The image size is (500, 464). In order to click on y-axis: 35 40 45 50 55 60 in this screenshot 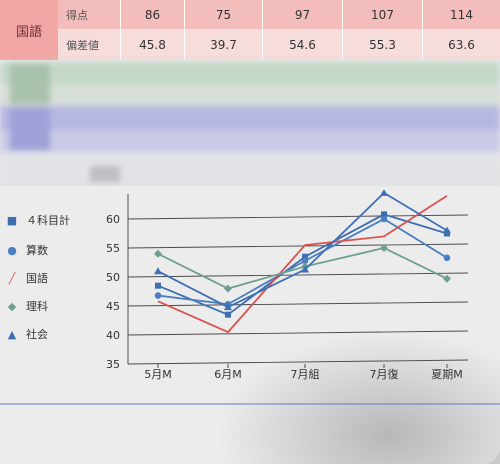, I will do `click(117, 282)`.